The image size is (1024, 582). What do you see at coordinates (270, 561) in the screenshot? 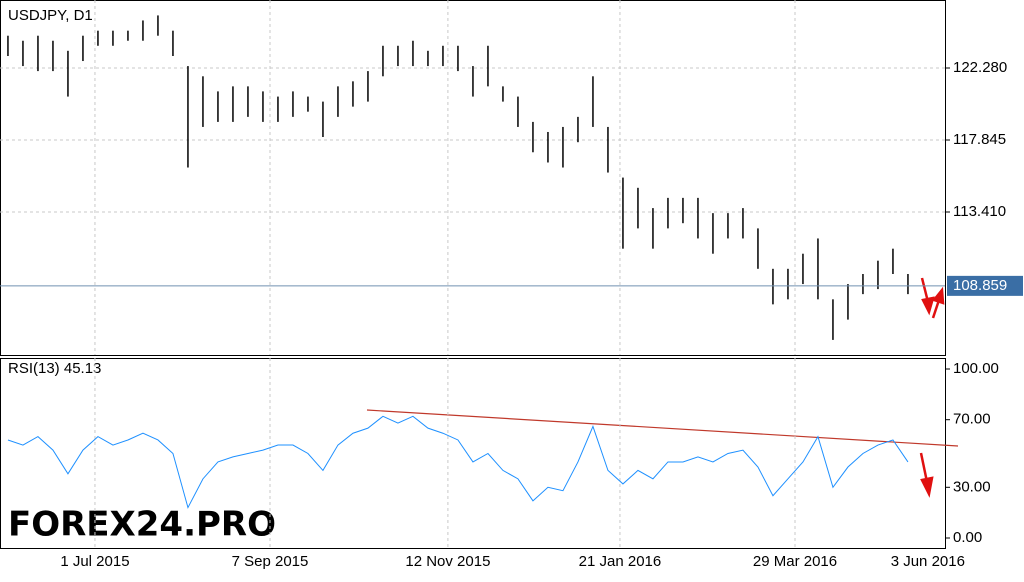
I see `x-tick-label: 7 Sep 2015` at bounding box center [270, 561].